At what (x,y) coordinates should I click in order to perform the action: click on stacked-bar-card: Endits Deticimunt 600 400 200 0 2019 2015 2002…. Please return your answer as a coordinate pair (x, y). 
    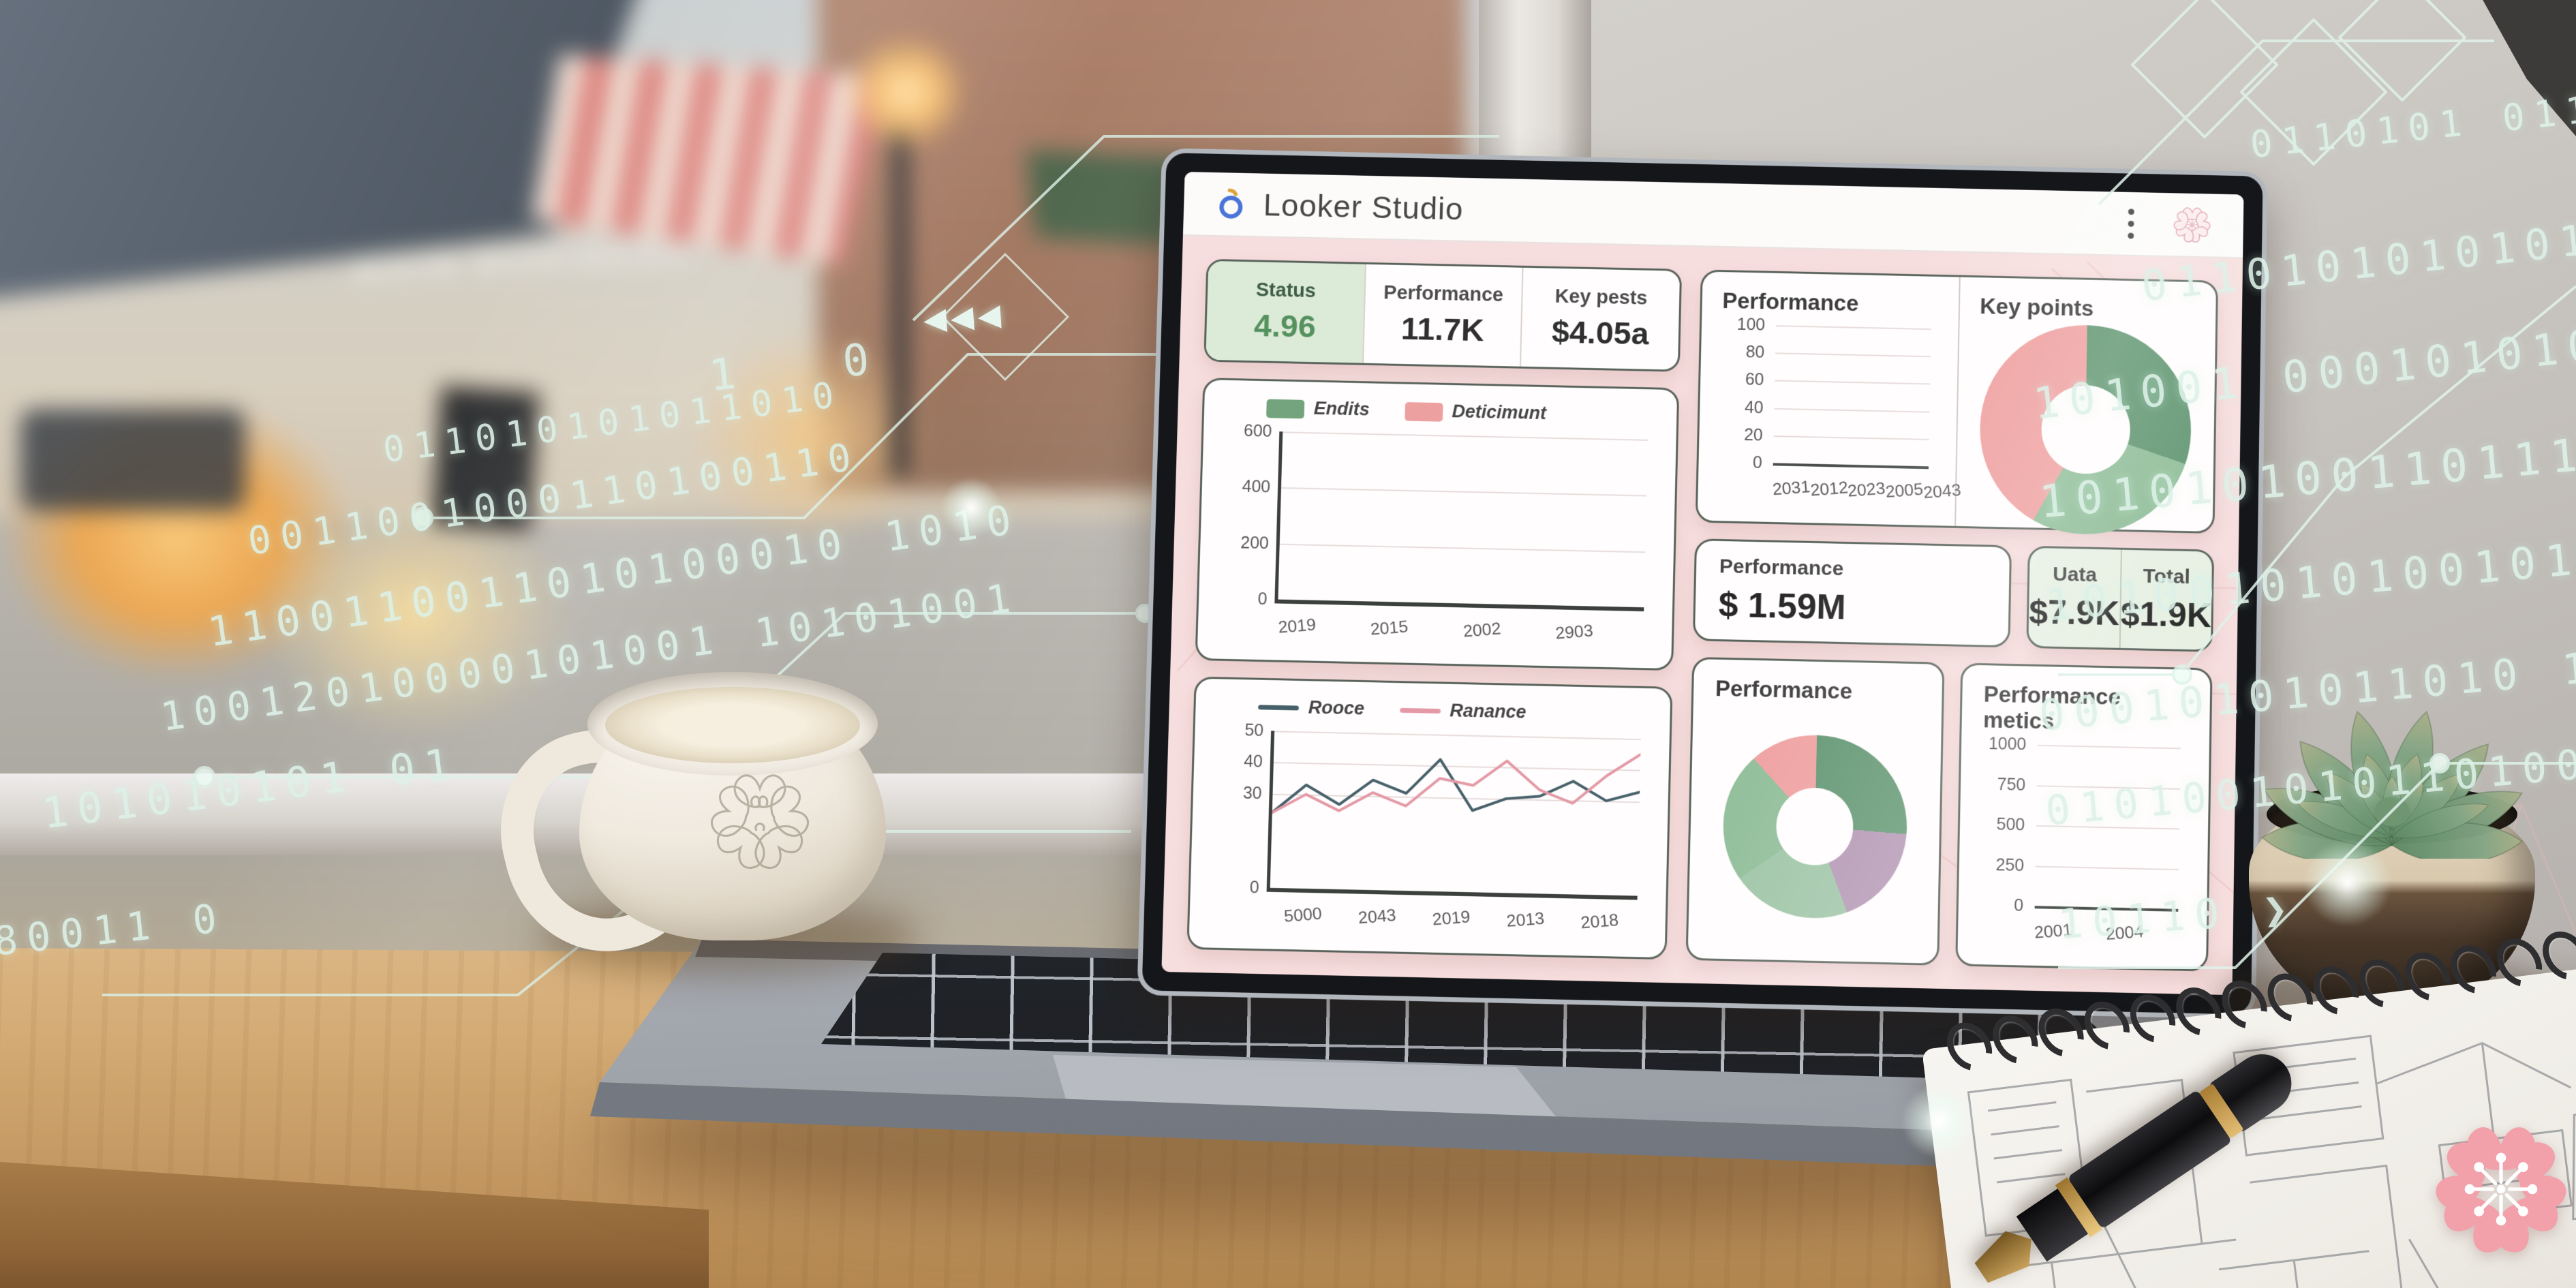
    Looking at the image, I should click on (1437, 524).